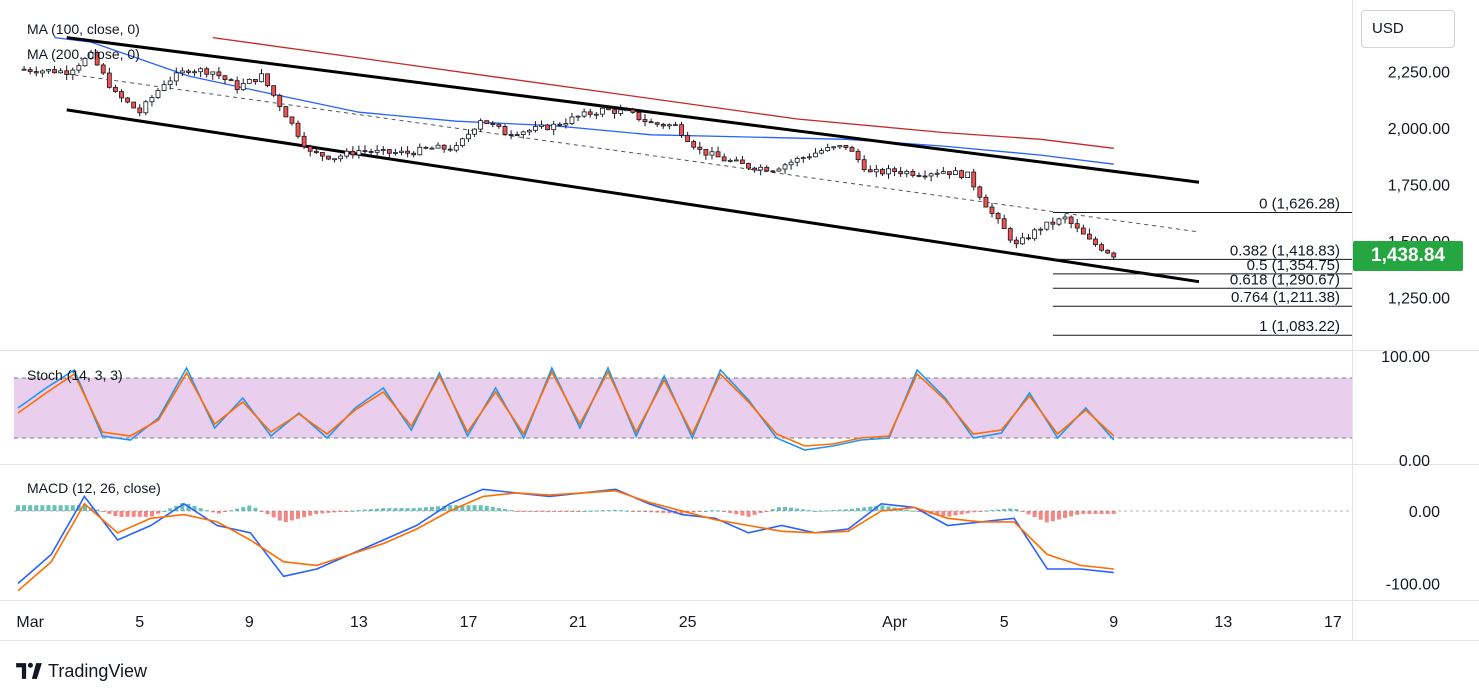 The width and height of the screenshot is (1479, 698). What do you see at coordinates (75, 375) in the screenshot?
I see `stoch-legend: Stoch (14, 3, 3)` at bounding box center [75, 375].